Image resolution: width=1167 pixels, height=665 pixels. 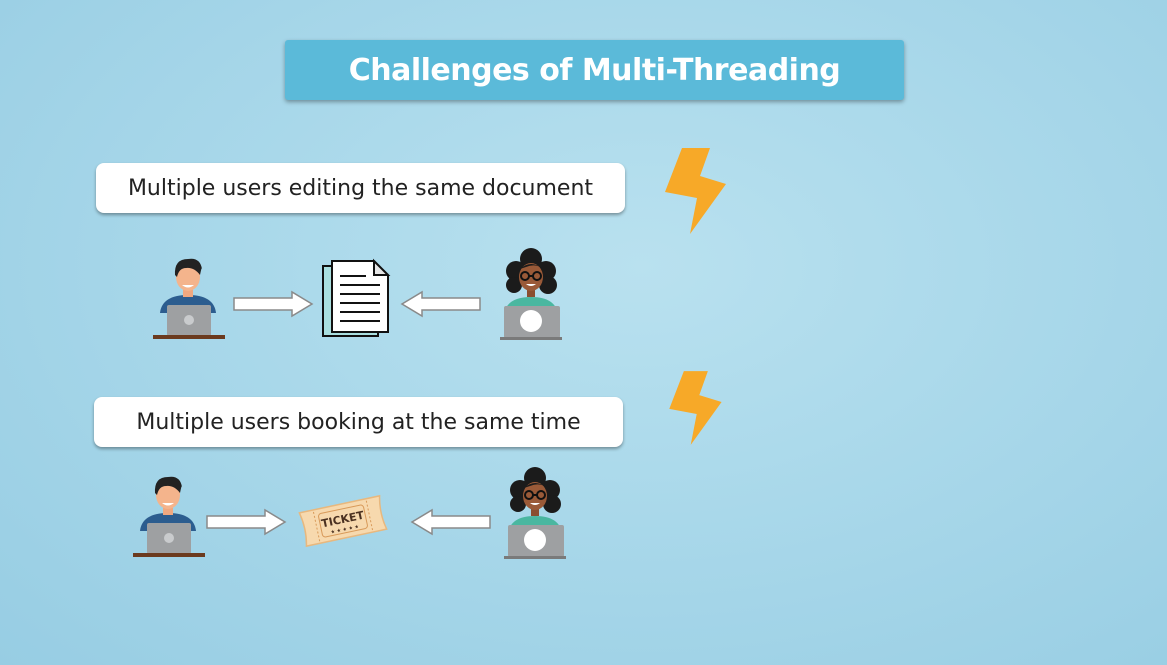 I want to click on ticket-icon: TICKET ★ ★ ★ ★ ★, so click(x=343, y=521).